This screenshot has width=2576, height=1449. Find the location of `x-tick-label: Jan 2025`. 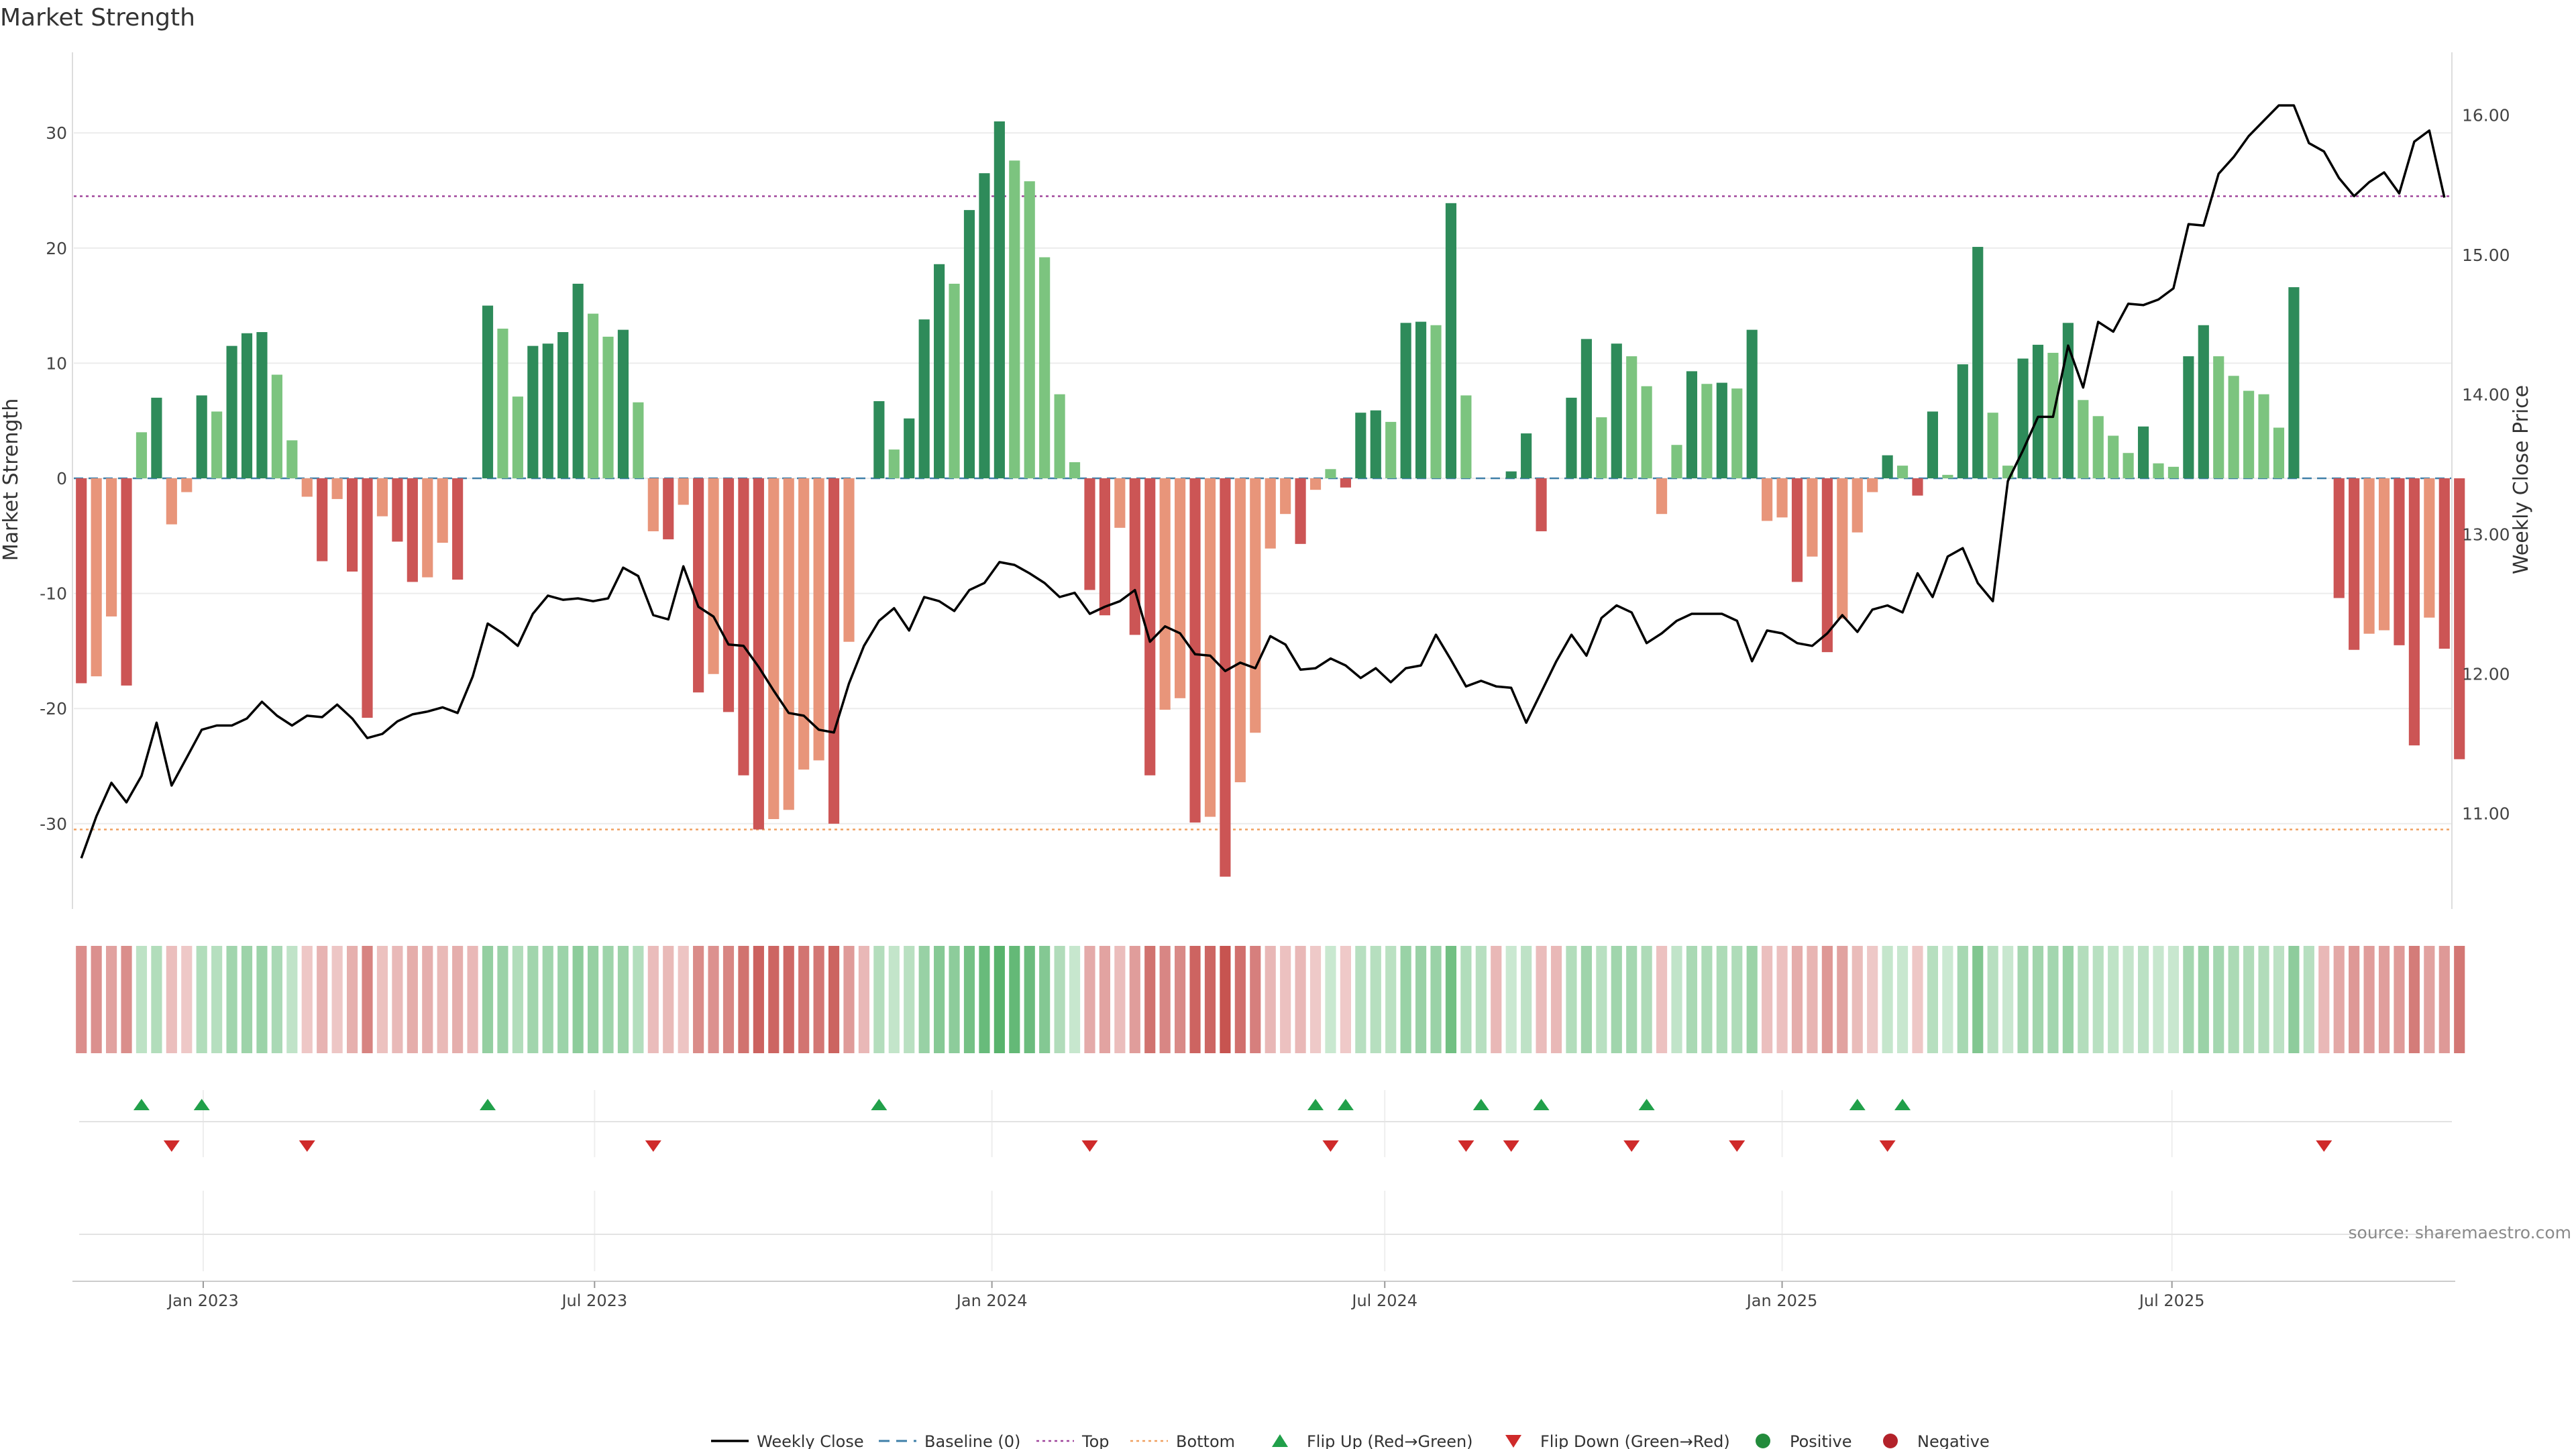

x-tick-label: Jan 2025 is located at coordinates (1782, 1300).